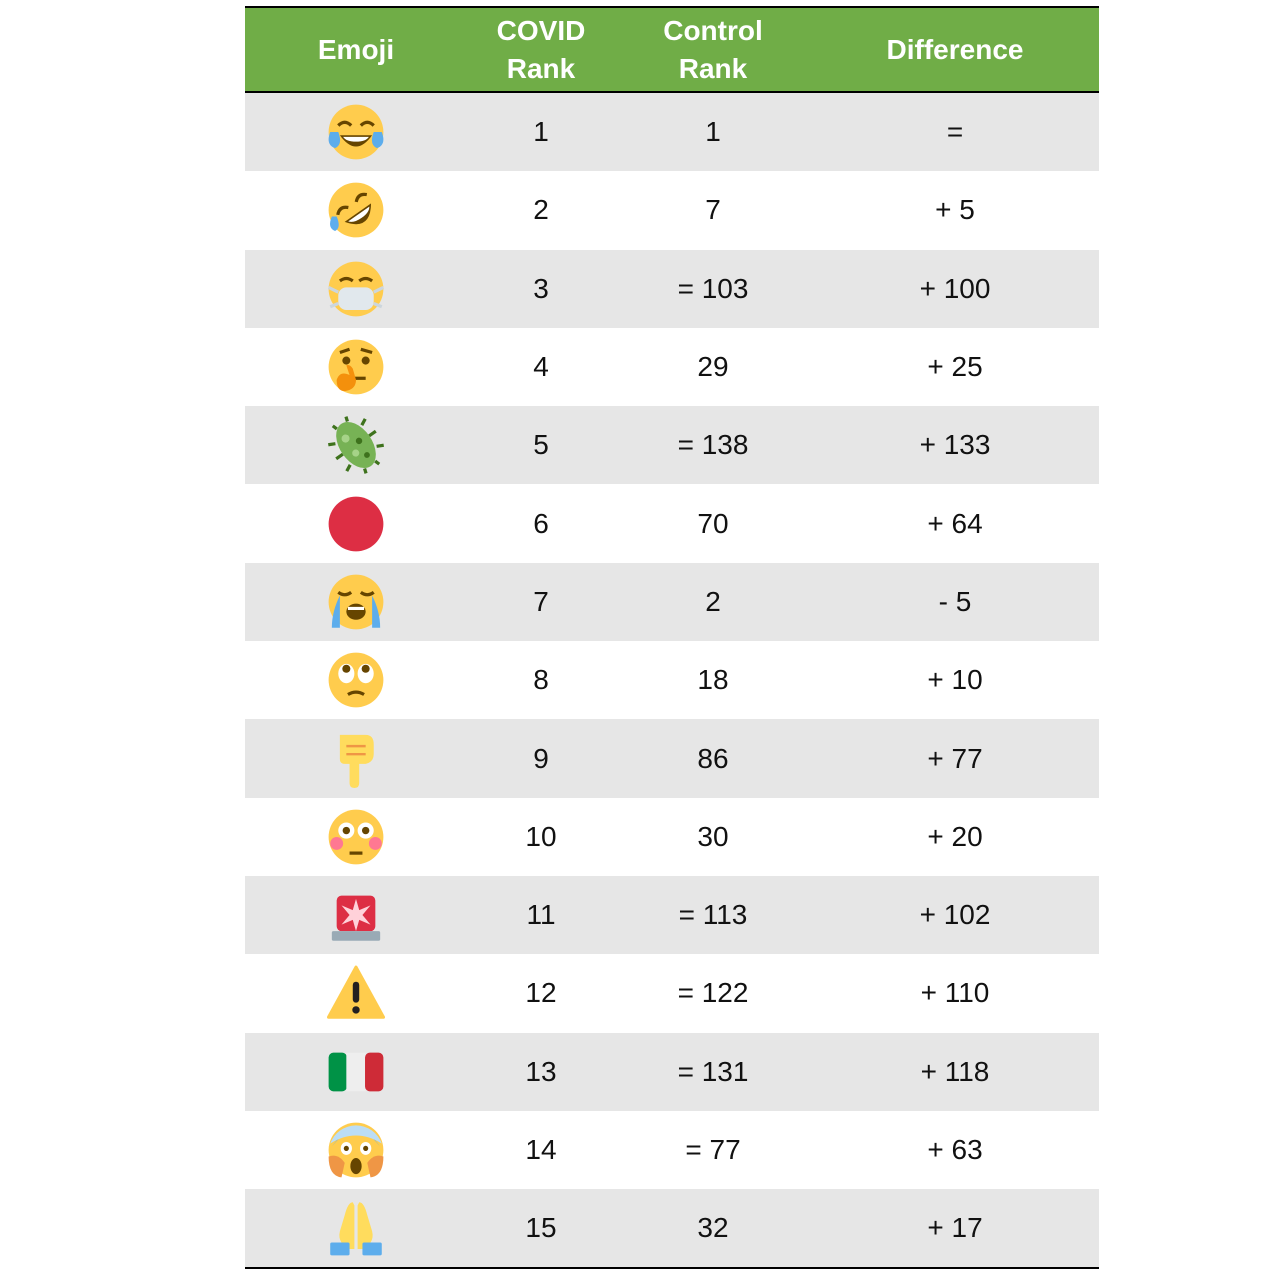 Image resolution: width=1280 pixels, height=1280 pixels. Describe the element at coordinates (672, 132) in the screenshot. I see `table-row: 1 1 =` at that location.